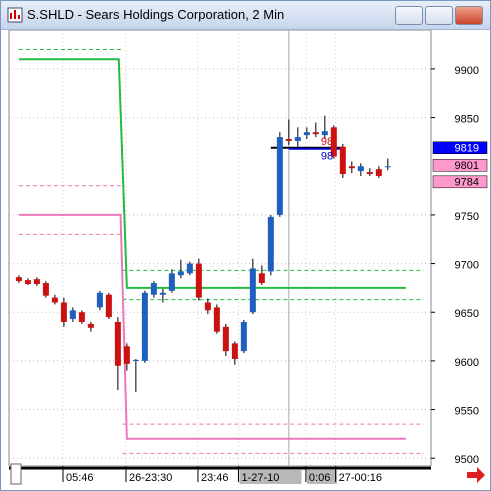 Image resolution: width=491 pixels, height=491 pixels. I want to click on x-tick-label: 27-00:16, so click(360, 478).